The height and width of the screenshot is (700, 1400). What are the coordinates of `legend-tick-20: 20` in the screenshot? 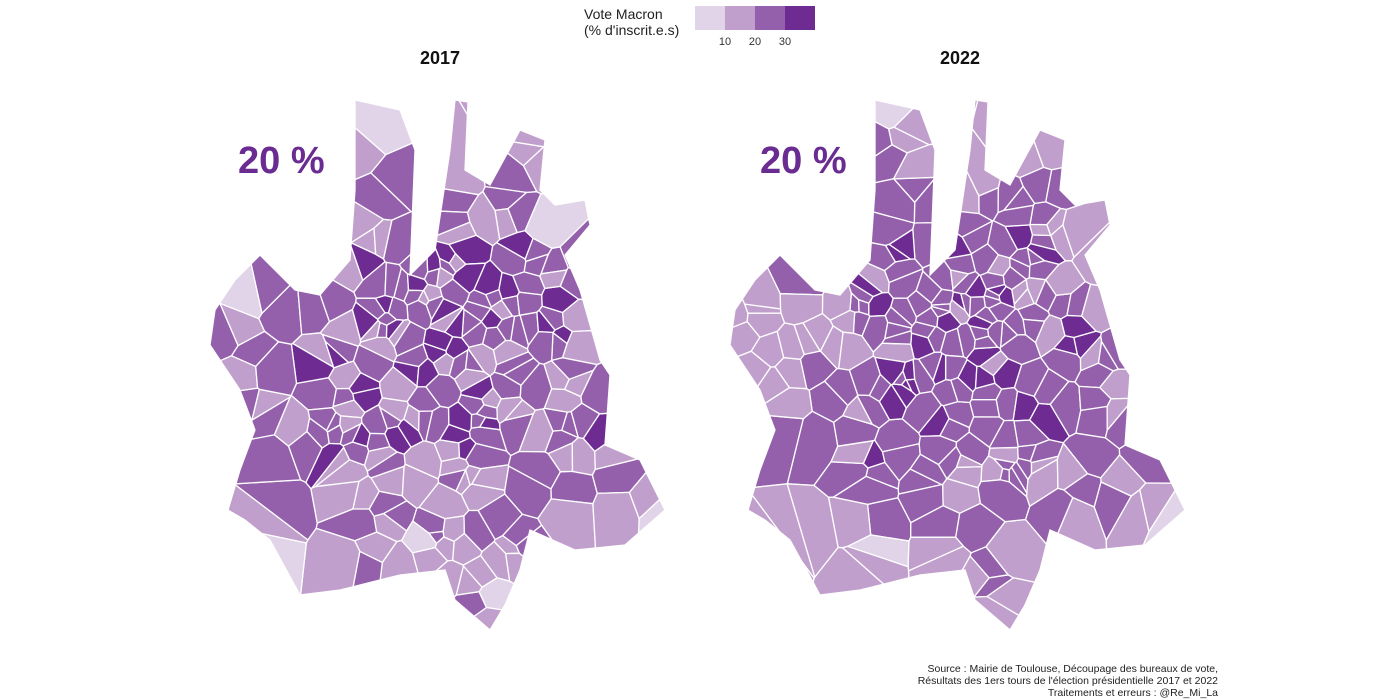 It's located at (755, 42).